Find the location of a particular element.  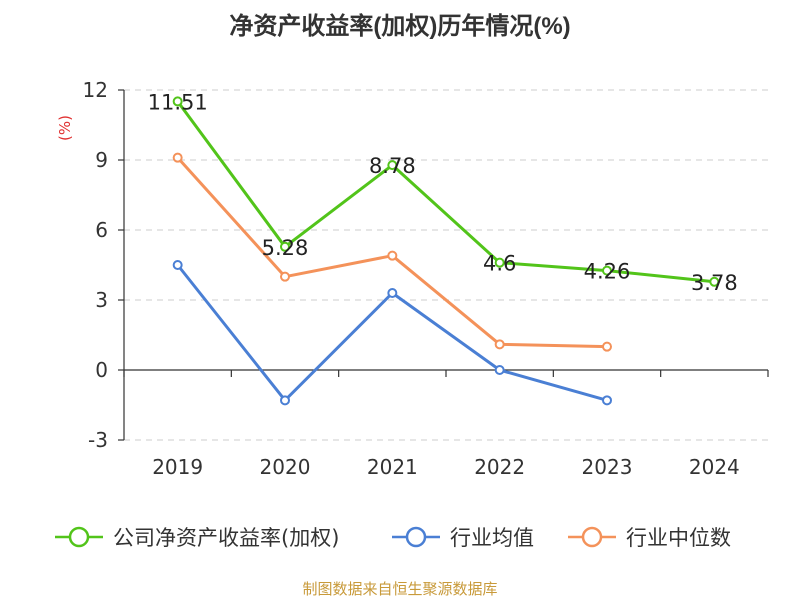

legend-label: 行业均值 is located at coordinates (492, 538).